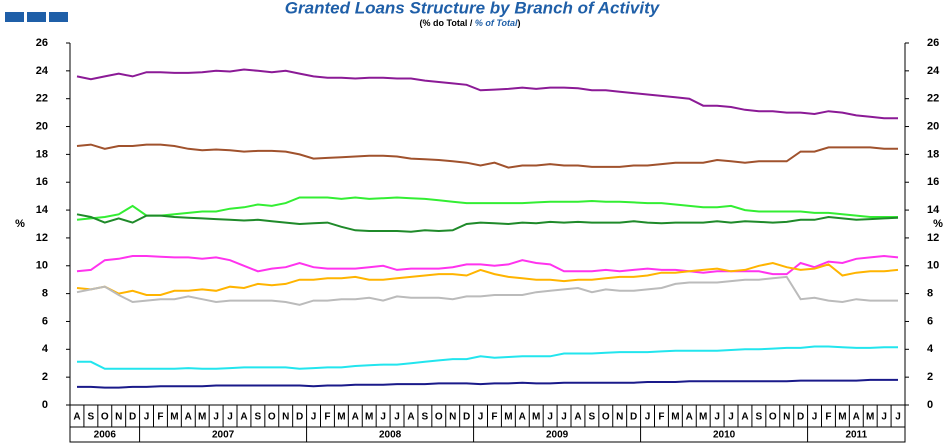  What do you see at coordinates (223, 435) in the screenshot?
I see `year-label: 2007` at bounding box center [223, 435].